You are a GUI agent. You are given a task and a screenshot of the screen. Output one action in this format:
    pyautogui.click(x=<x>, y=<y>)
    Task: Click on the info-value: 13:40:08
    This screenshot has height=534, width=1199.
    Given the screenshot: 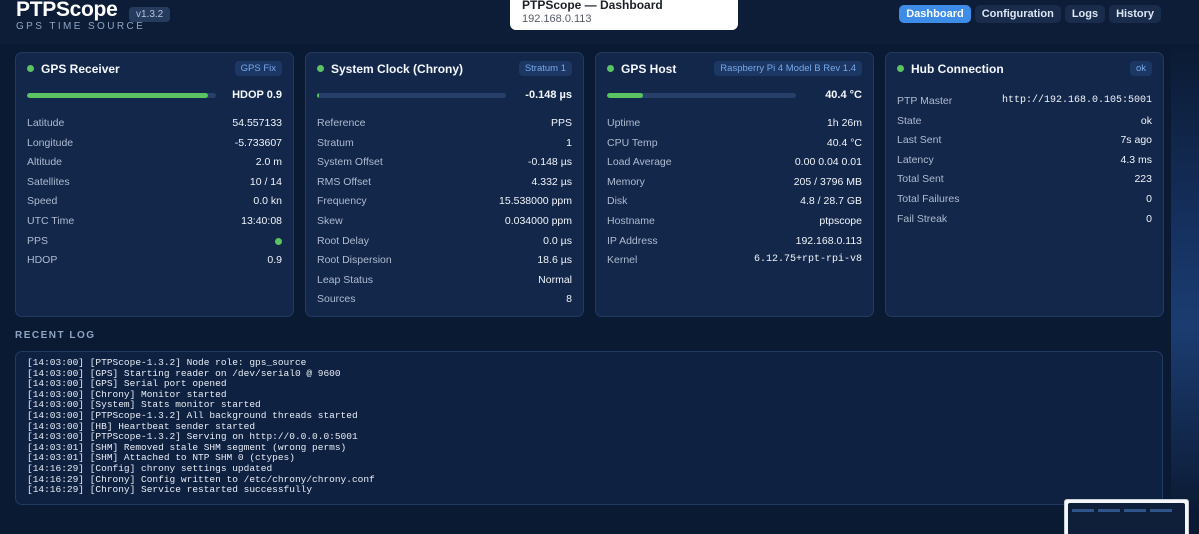 What is the action you would take?
    pyautogui.click(x=261, y=220)
    